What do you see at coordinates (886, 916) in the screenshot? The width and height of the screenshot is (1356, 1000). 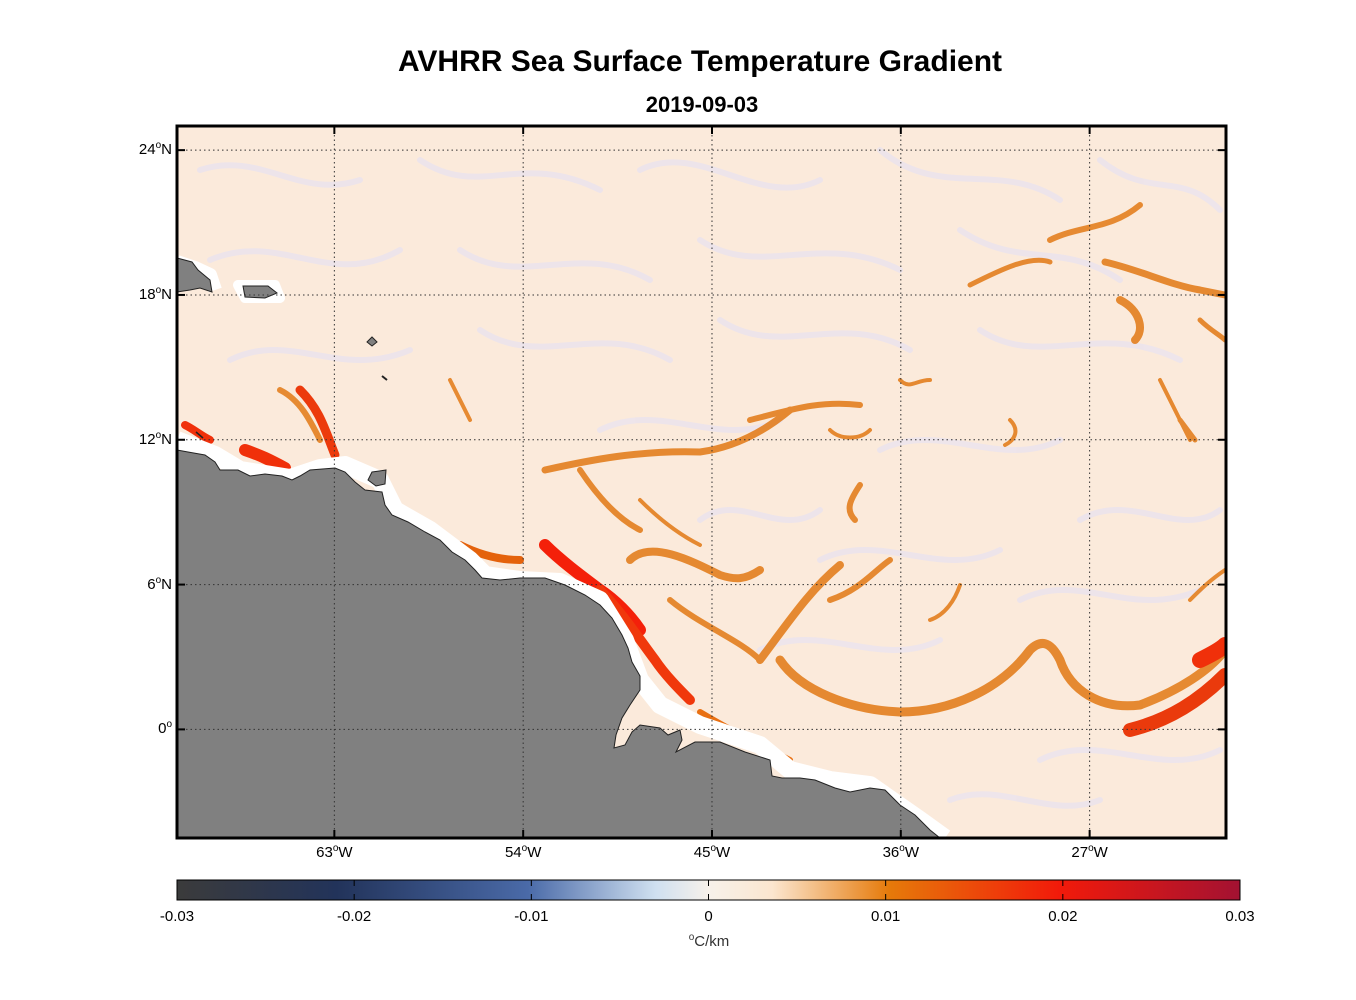 I see `colorbar-tick-label: 0.01` at bounding box center [886, 916].